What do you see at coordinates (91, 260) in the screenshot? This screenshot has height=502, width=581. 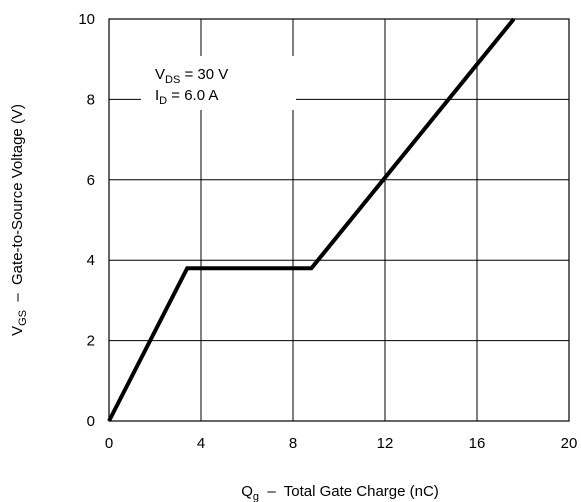 I see `y-tick-label: 4` at bounding box center [91, 260].